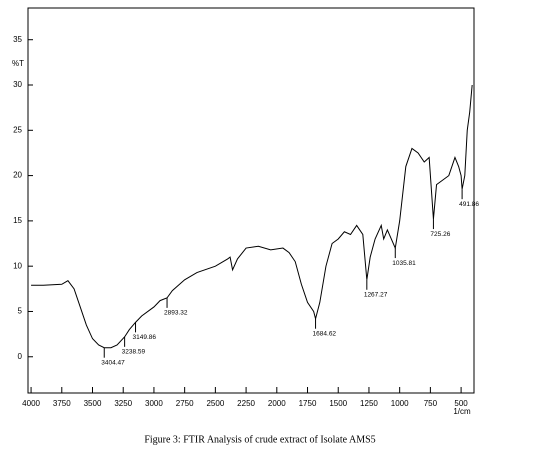 The image size is (537, 457). What do you see at coordinates (17, 129) in the screenshot?
I see `y-tick-label: 25` at bounding box center [17, 129].